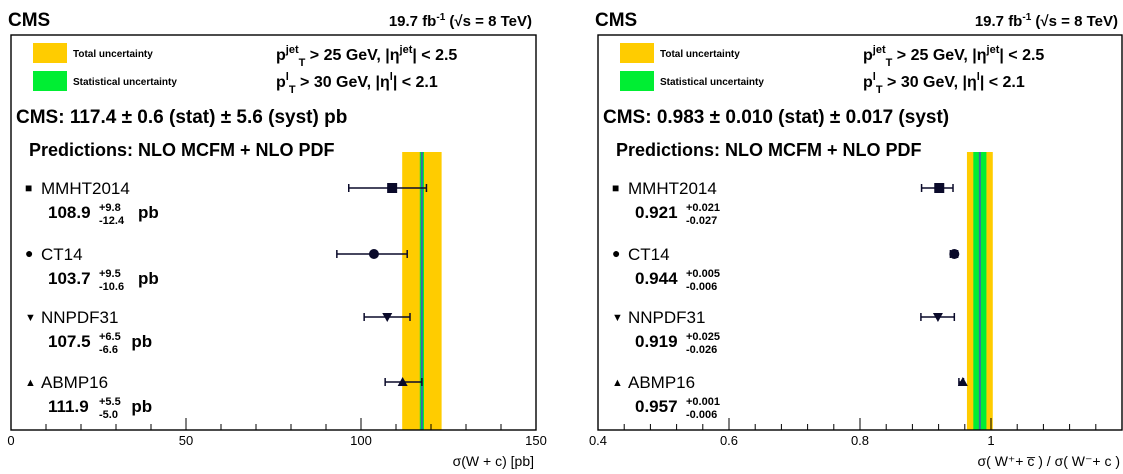  What do you see at coordinates (110, 402) in the screenshot?
I see `prediction-err-up: +5.5` at bounding box center [110, 402].